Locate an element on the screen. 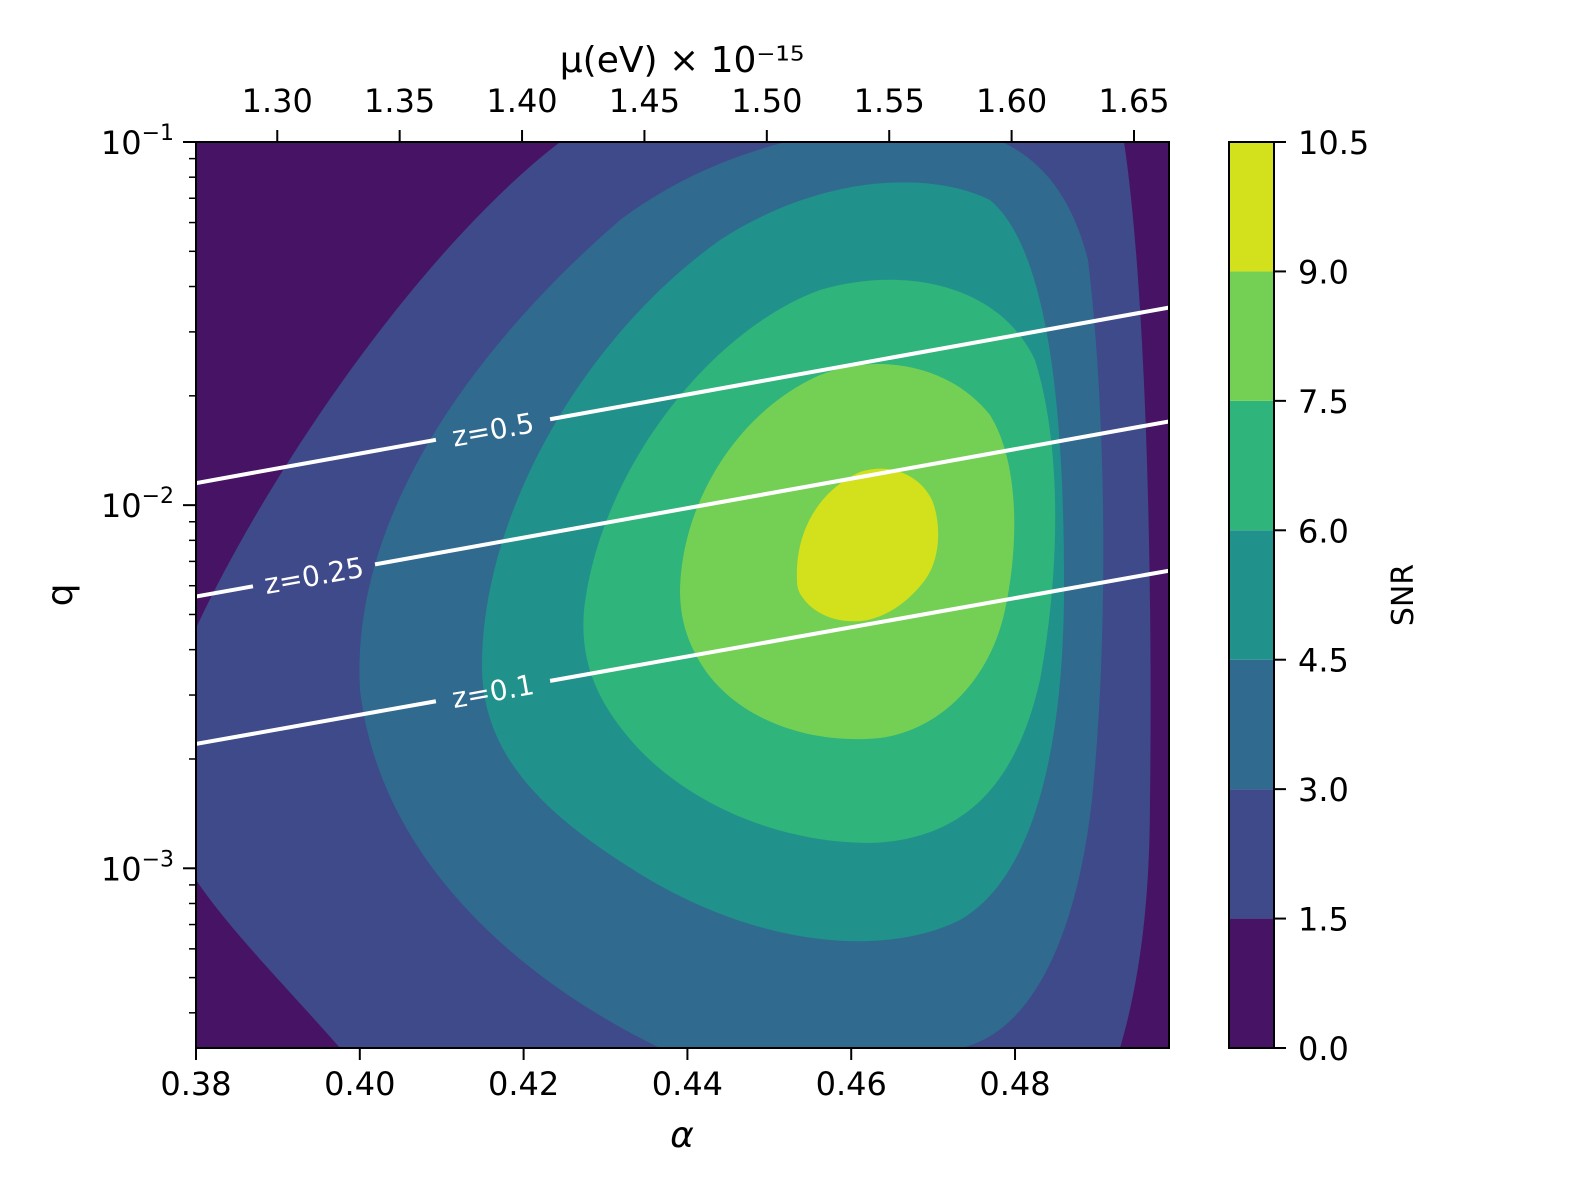  top-tick-label: 1.45 is located at coordinates (644, 101).